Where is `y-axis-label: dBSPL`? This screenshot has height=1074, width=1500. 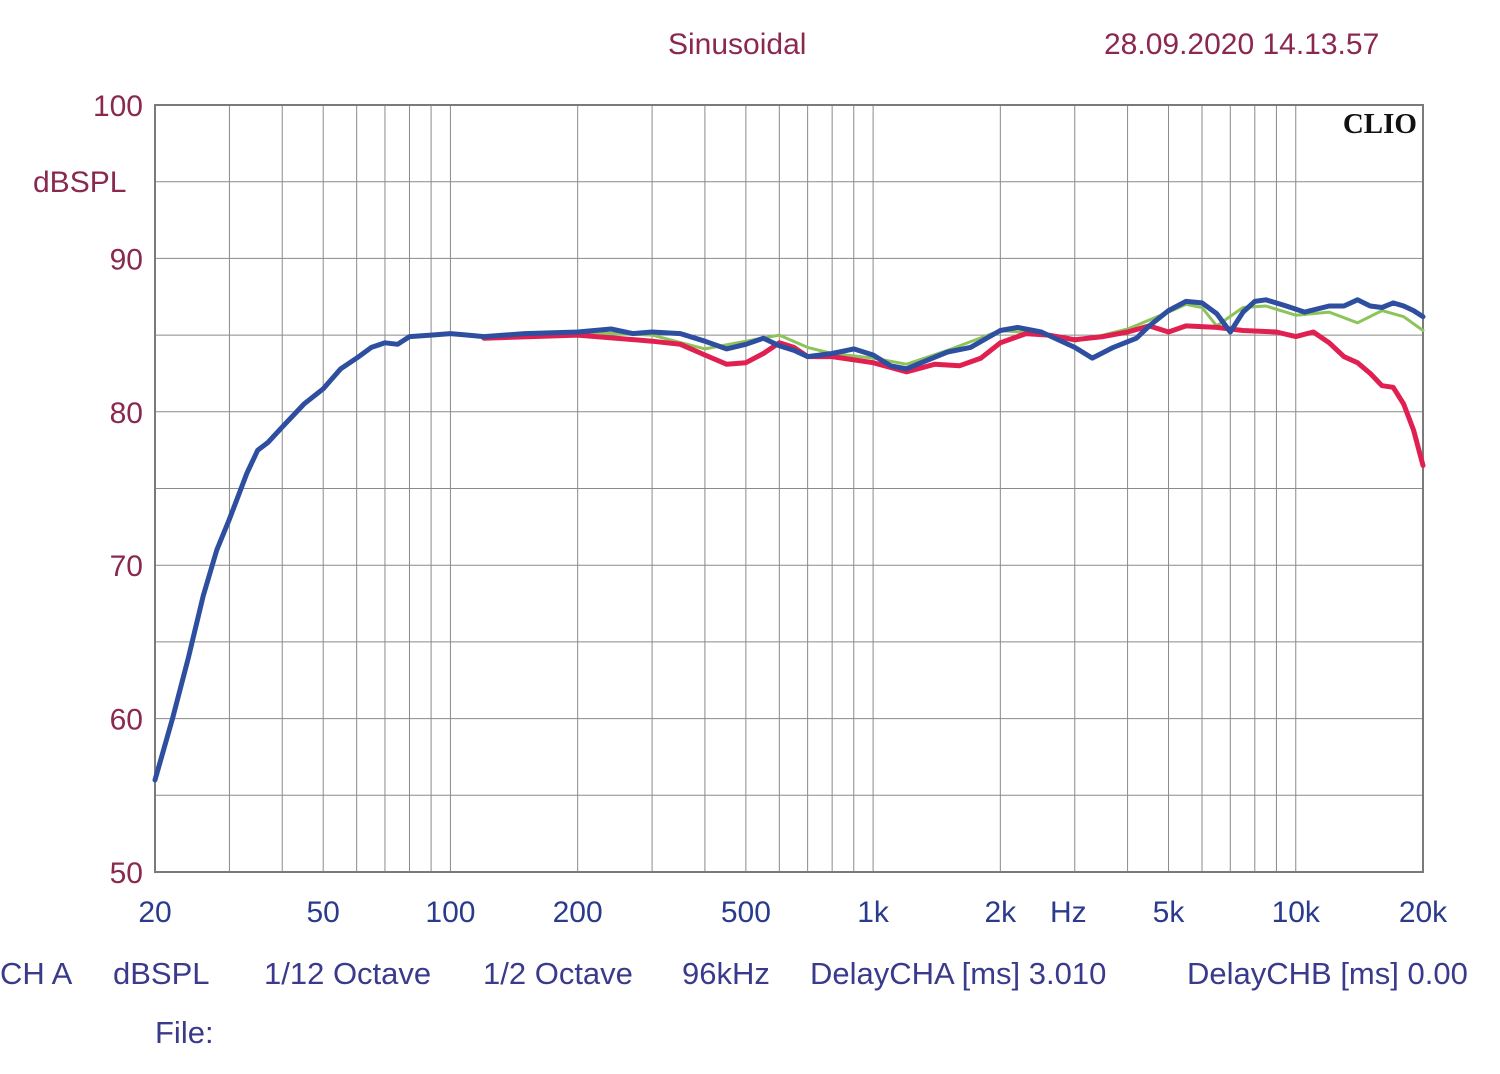
y-axis-label: dBSPL is located at coordinates (79, 182).